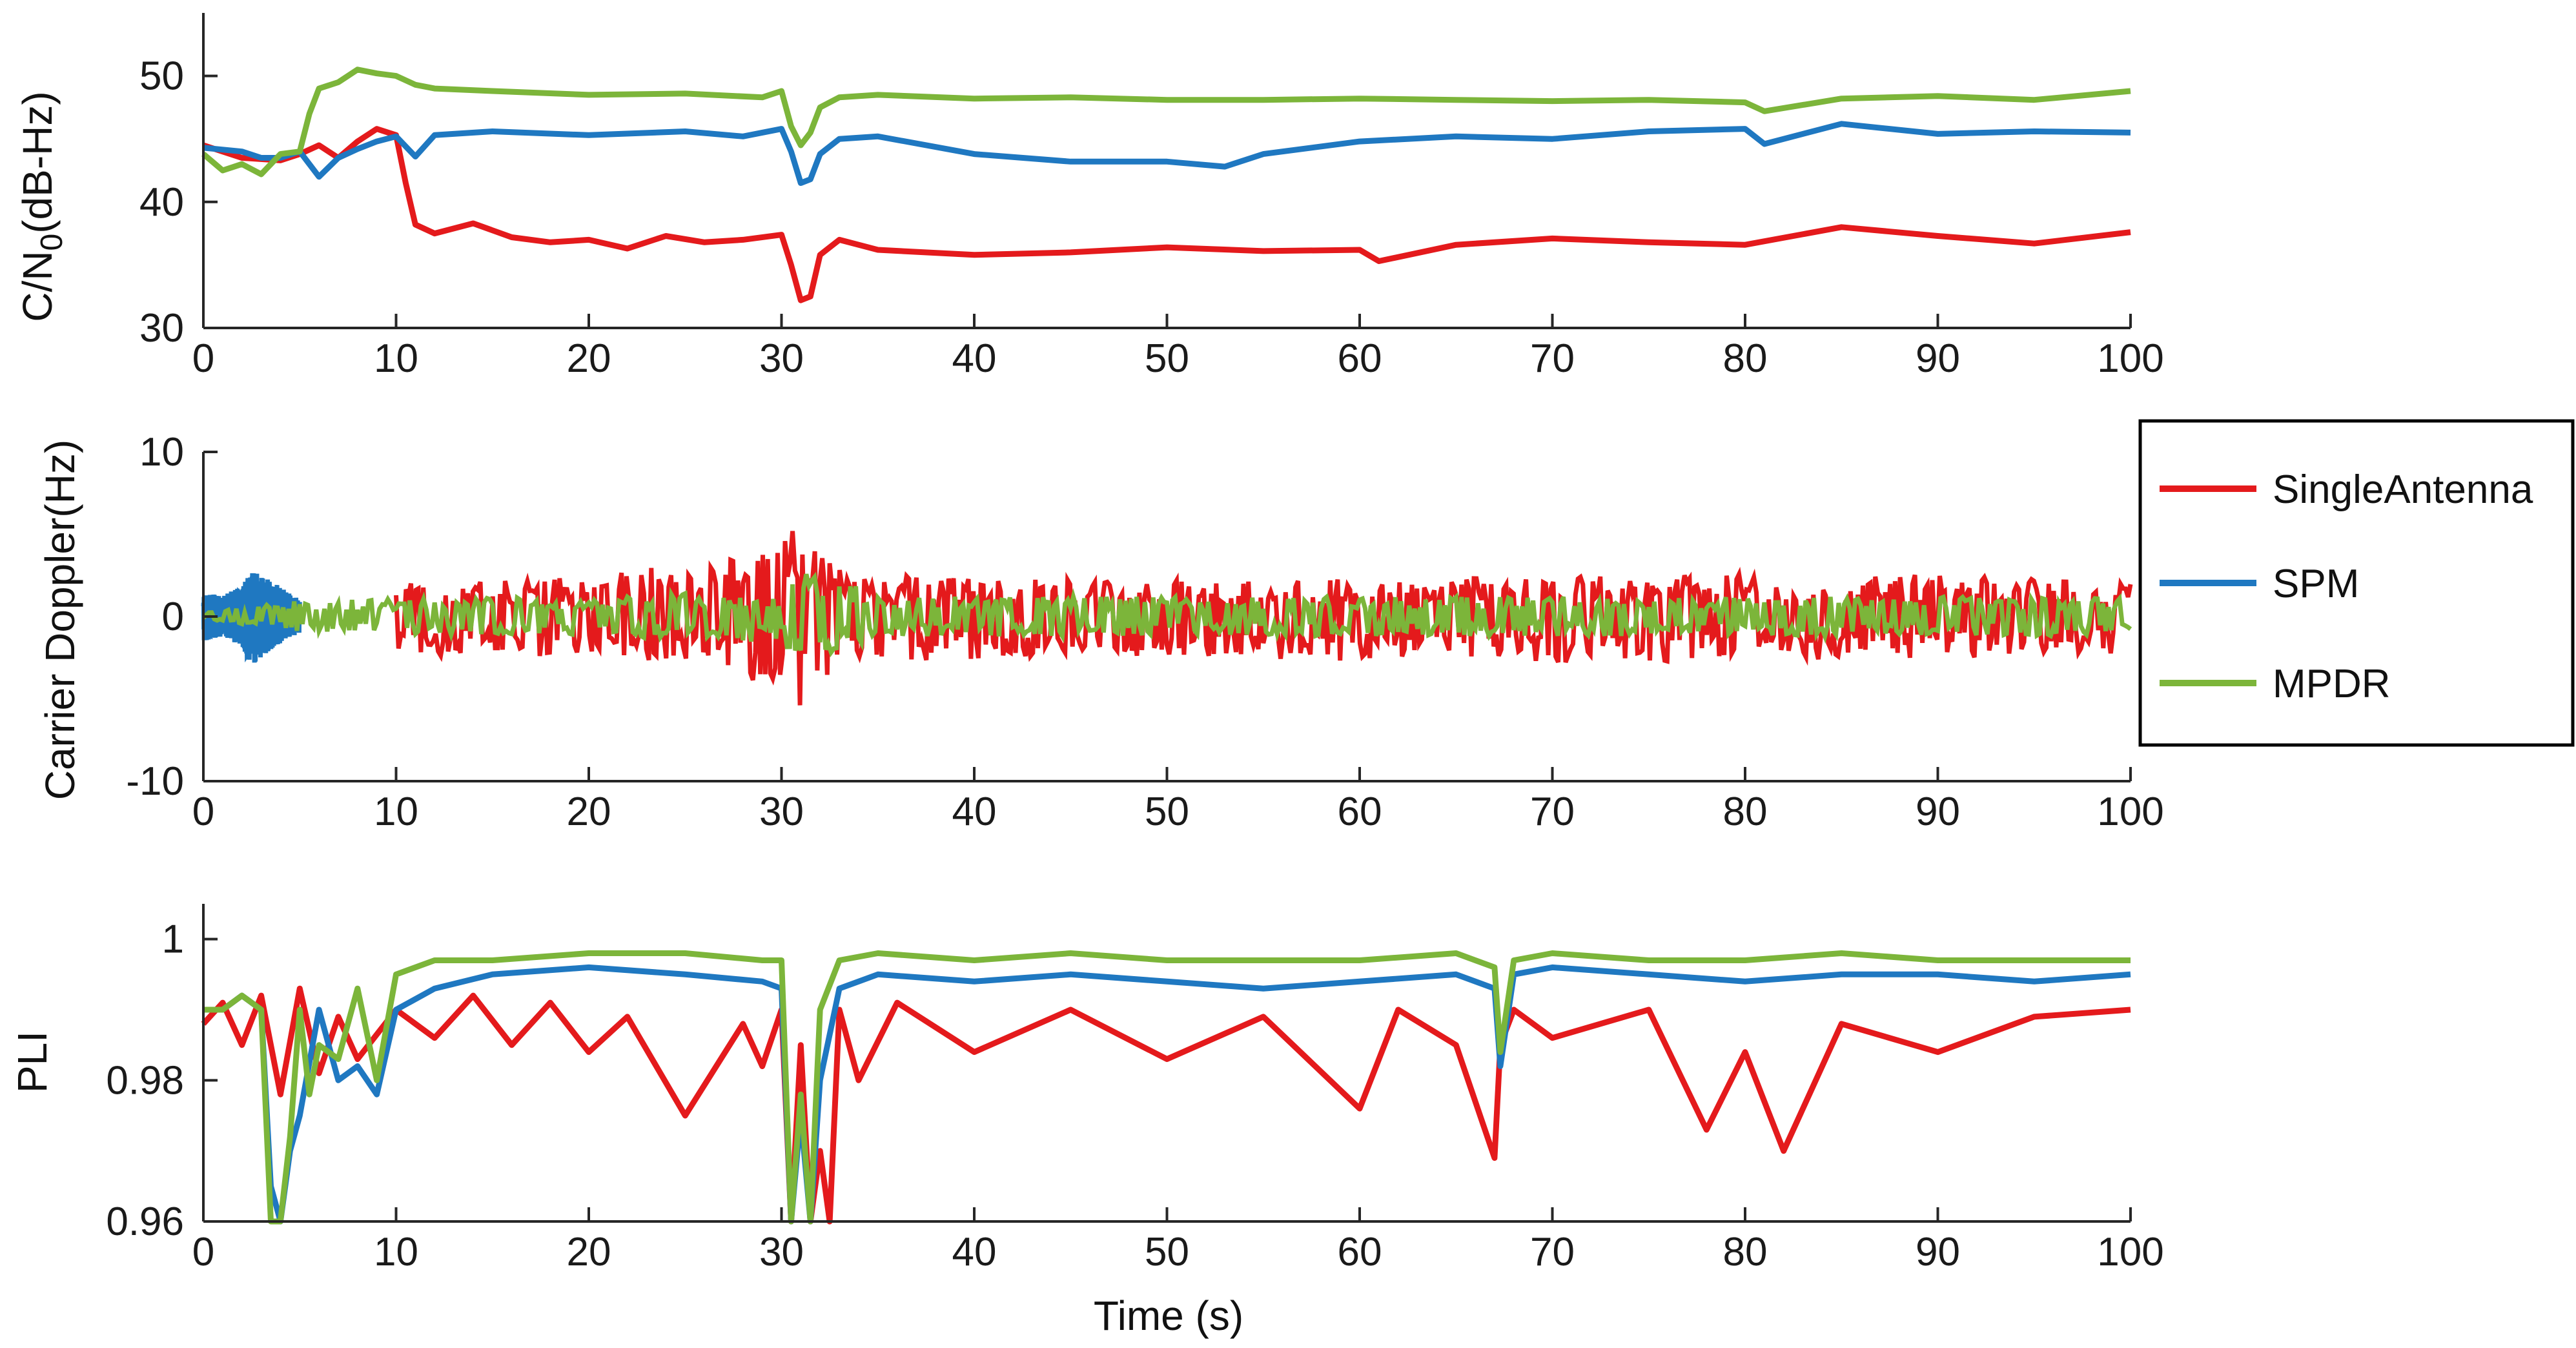  What do you see at coordinates (2130, 359) in the screenshot?
I see `cn0-xtick-label: 100` at bounding box center [2130, 359].